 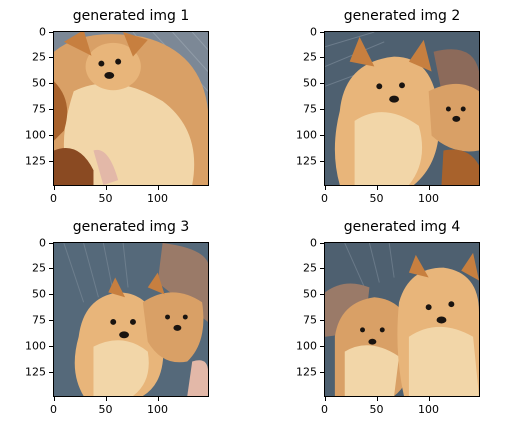 What do you see at coordinates (131, 227) in the screenshot?
I see `panel-title: generated img 3` at bounding box center [131, 227].